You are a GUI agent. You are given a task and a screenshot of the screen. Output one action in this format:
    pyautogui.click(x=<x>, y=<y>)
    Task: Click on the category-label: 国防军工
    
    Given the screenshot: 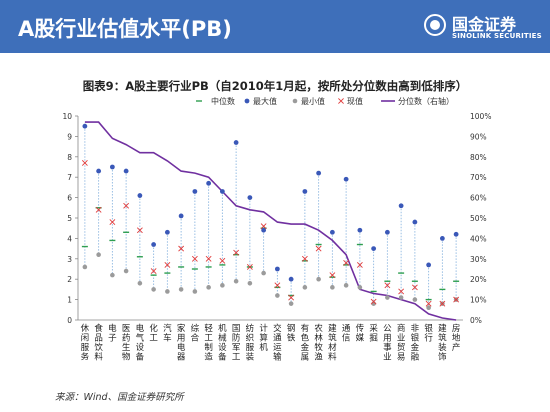 What is the action you would take?
    pyautogui.click(x=236, y=343)
    